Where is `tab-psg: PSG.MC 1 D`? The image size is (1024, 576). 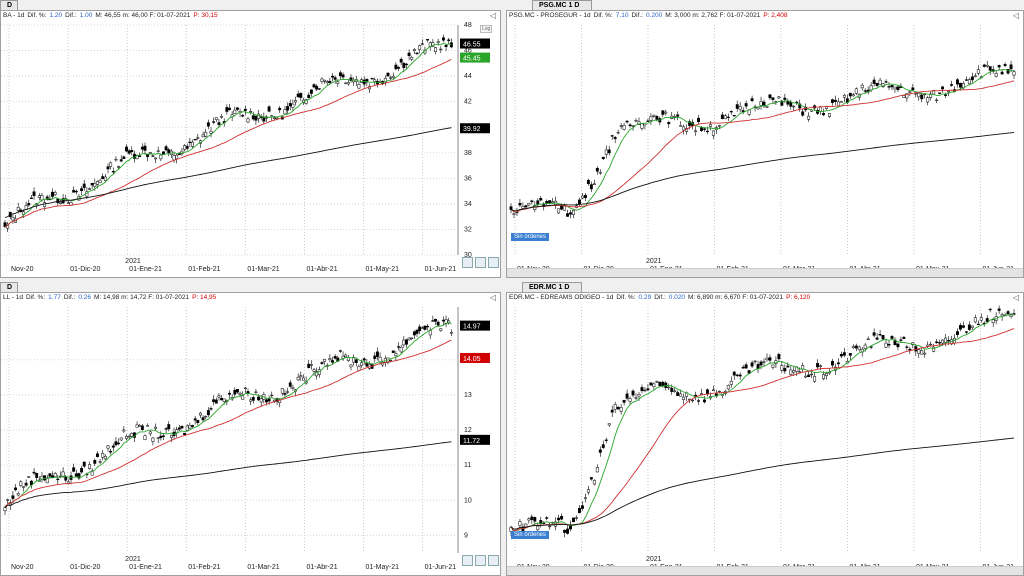
tab-psg: PSG.MC 1 D is located at coordinates (562, 5).